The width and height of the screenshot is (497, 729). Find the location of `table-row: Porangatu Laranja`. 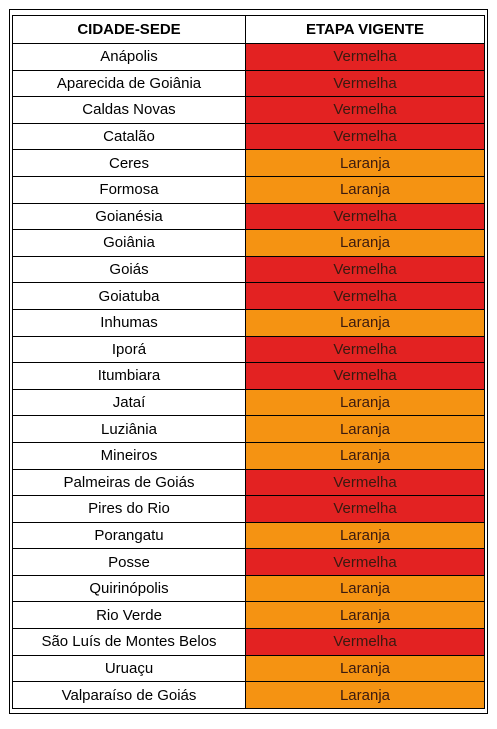

table-row: Porangatu Laranja is located at coordinates (248, 535).